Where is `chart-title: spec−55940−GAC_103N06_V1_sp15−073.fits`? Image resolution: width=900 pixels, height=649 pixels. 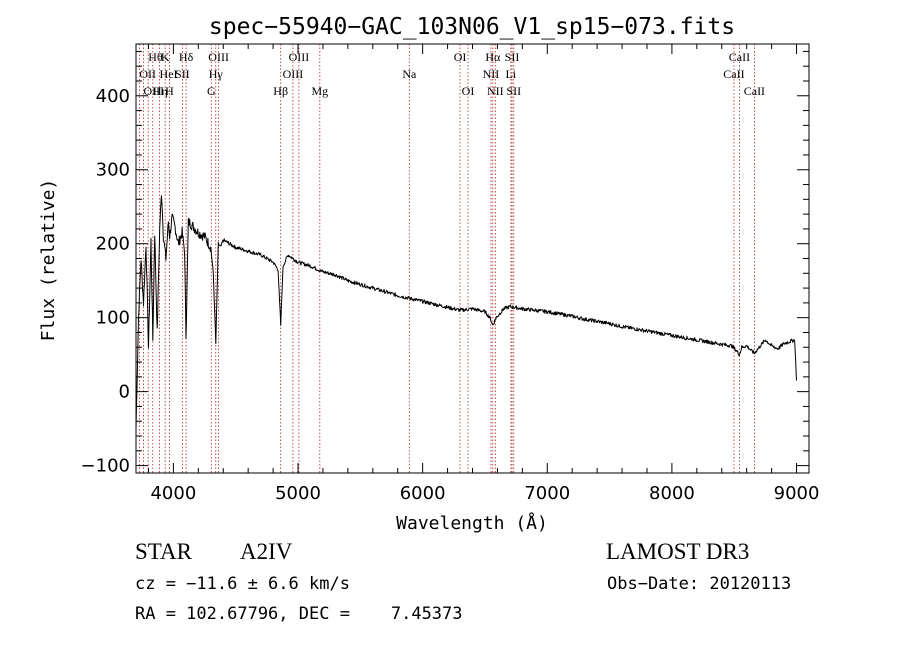
chart-title: spec−55940−GAC_103N06_V1_sp15−073.fits is located at coordinates (472, 27).